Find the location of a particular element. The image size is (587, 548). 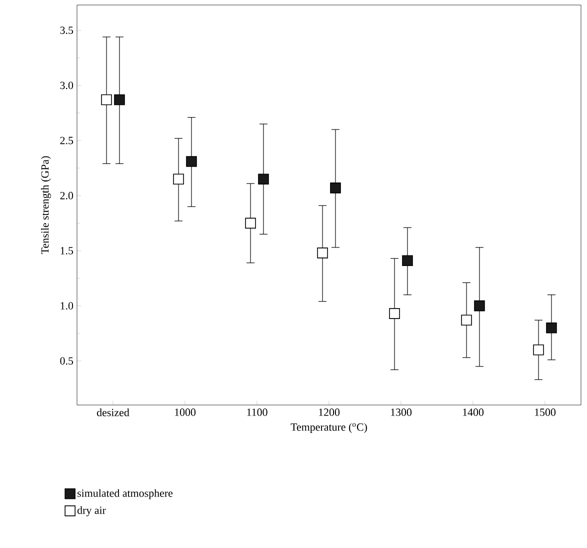

x-tick-label: 1500 is located at coordinates (545, 412).